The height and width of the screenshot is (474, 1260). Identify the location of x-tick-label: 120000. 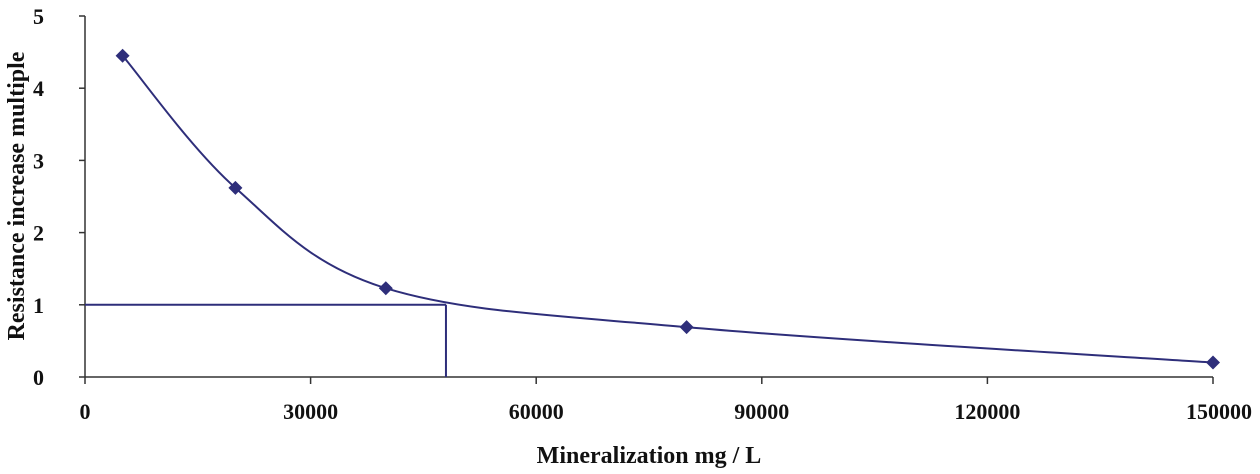
(987, 411).